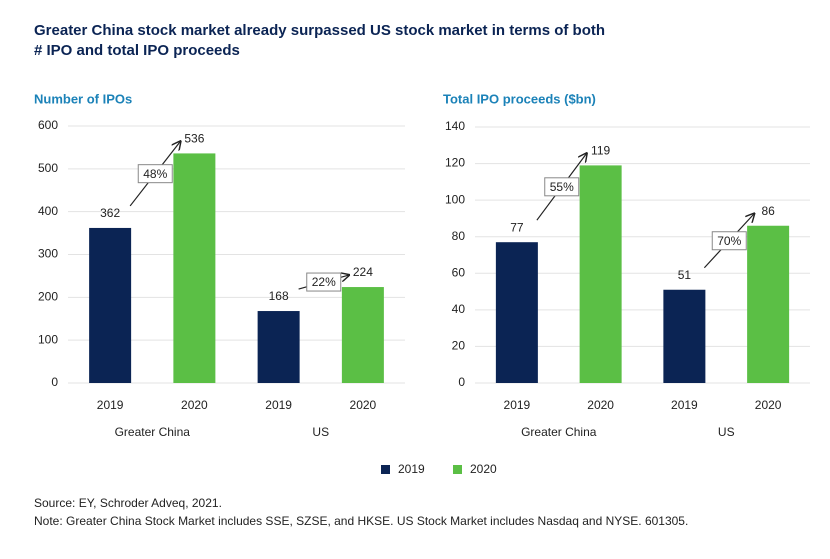  Describe the element at coordinates (685, 275) in the screenshot. I see `data-label: 51` at that location.